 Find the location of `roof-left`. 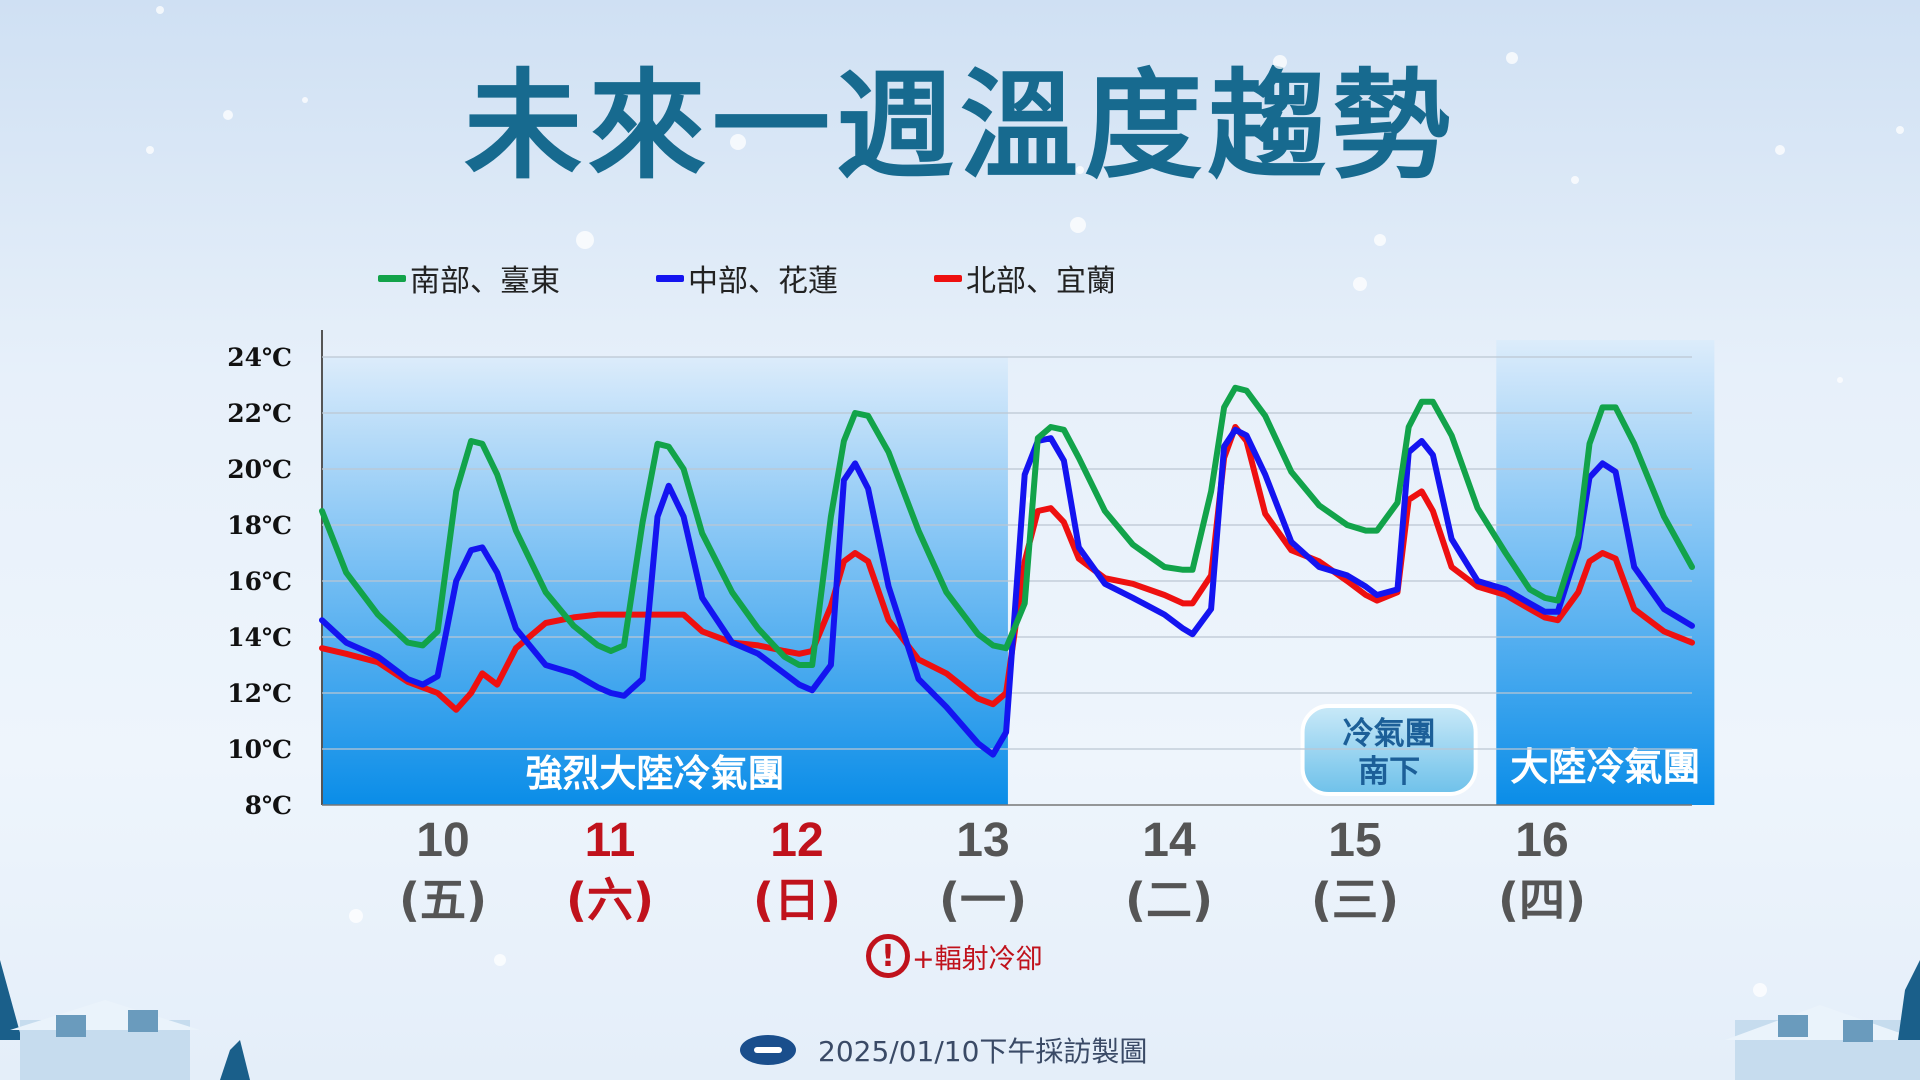

roof-left is located at coordinates (105, 1015).